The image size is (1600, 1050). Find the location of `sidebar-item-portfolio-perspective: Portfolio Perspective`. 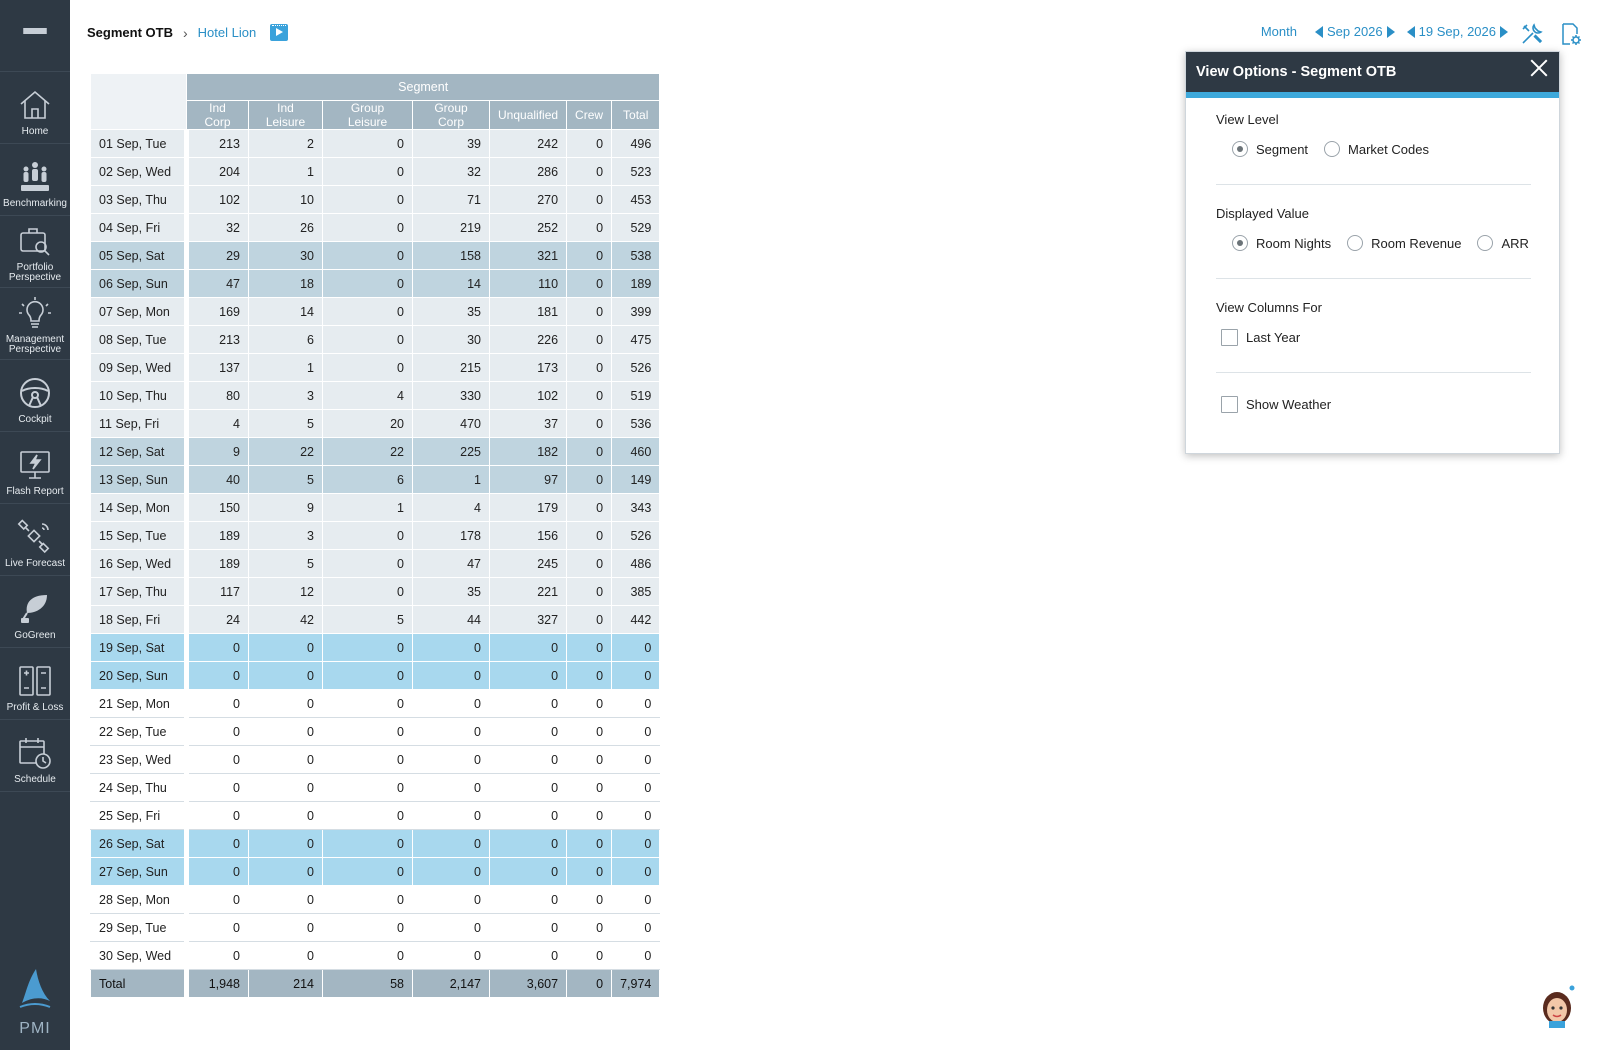

sidebar-item-portfolio-perspective: Portfolio Perspective is located at coordinates (35, 252).